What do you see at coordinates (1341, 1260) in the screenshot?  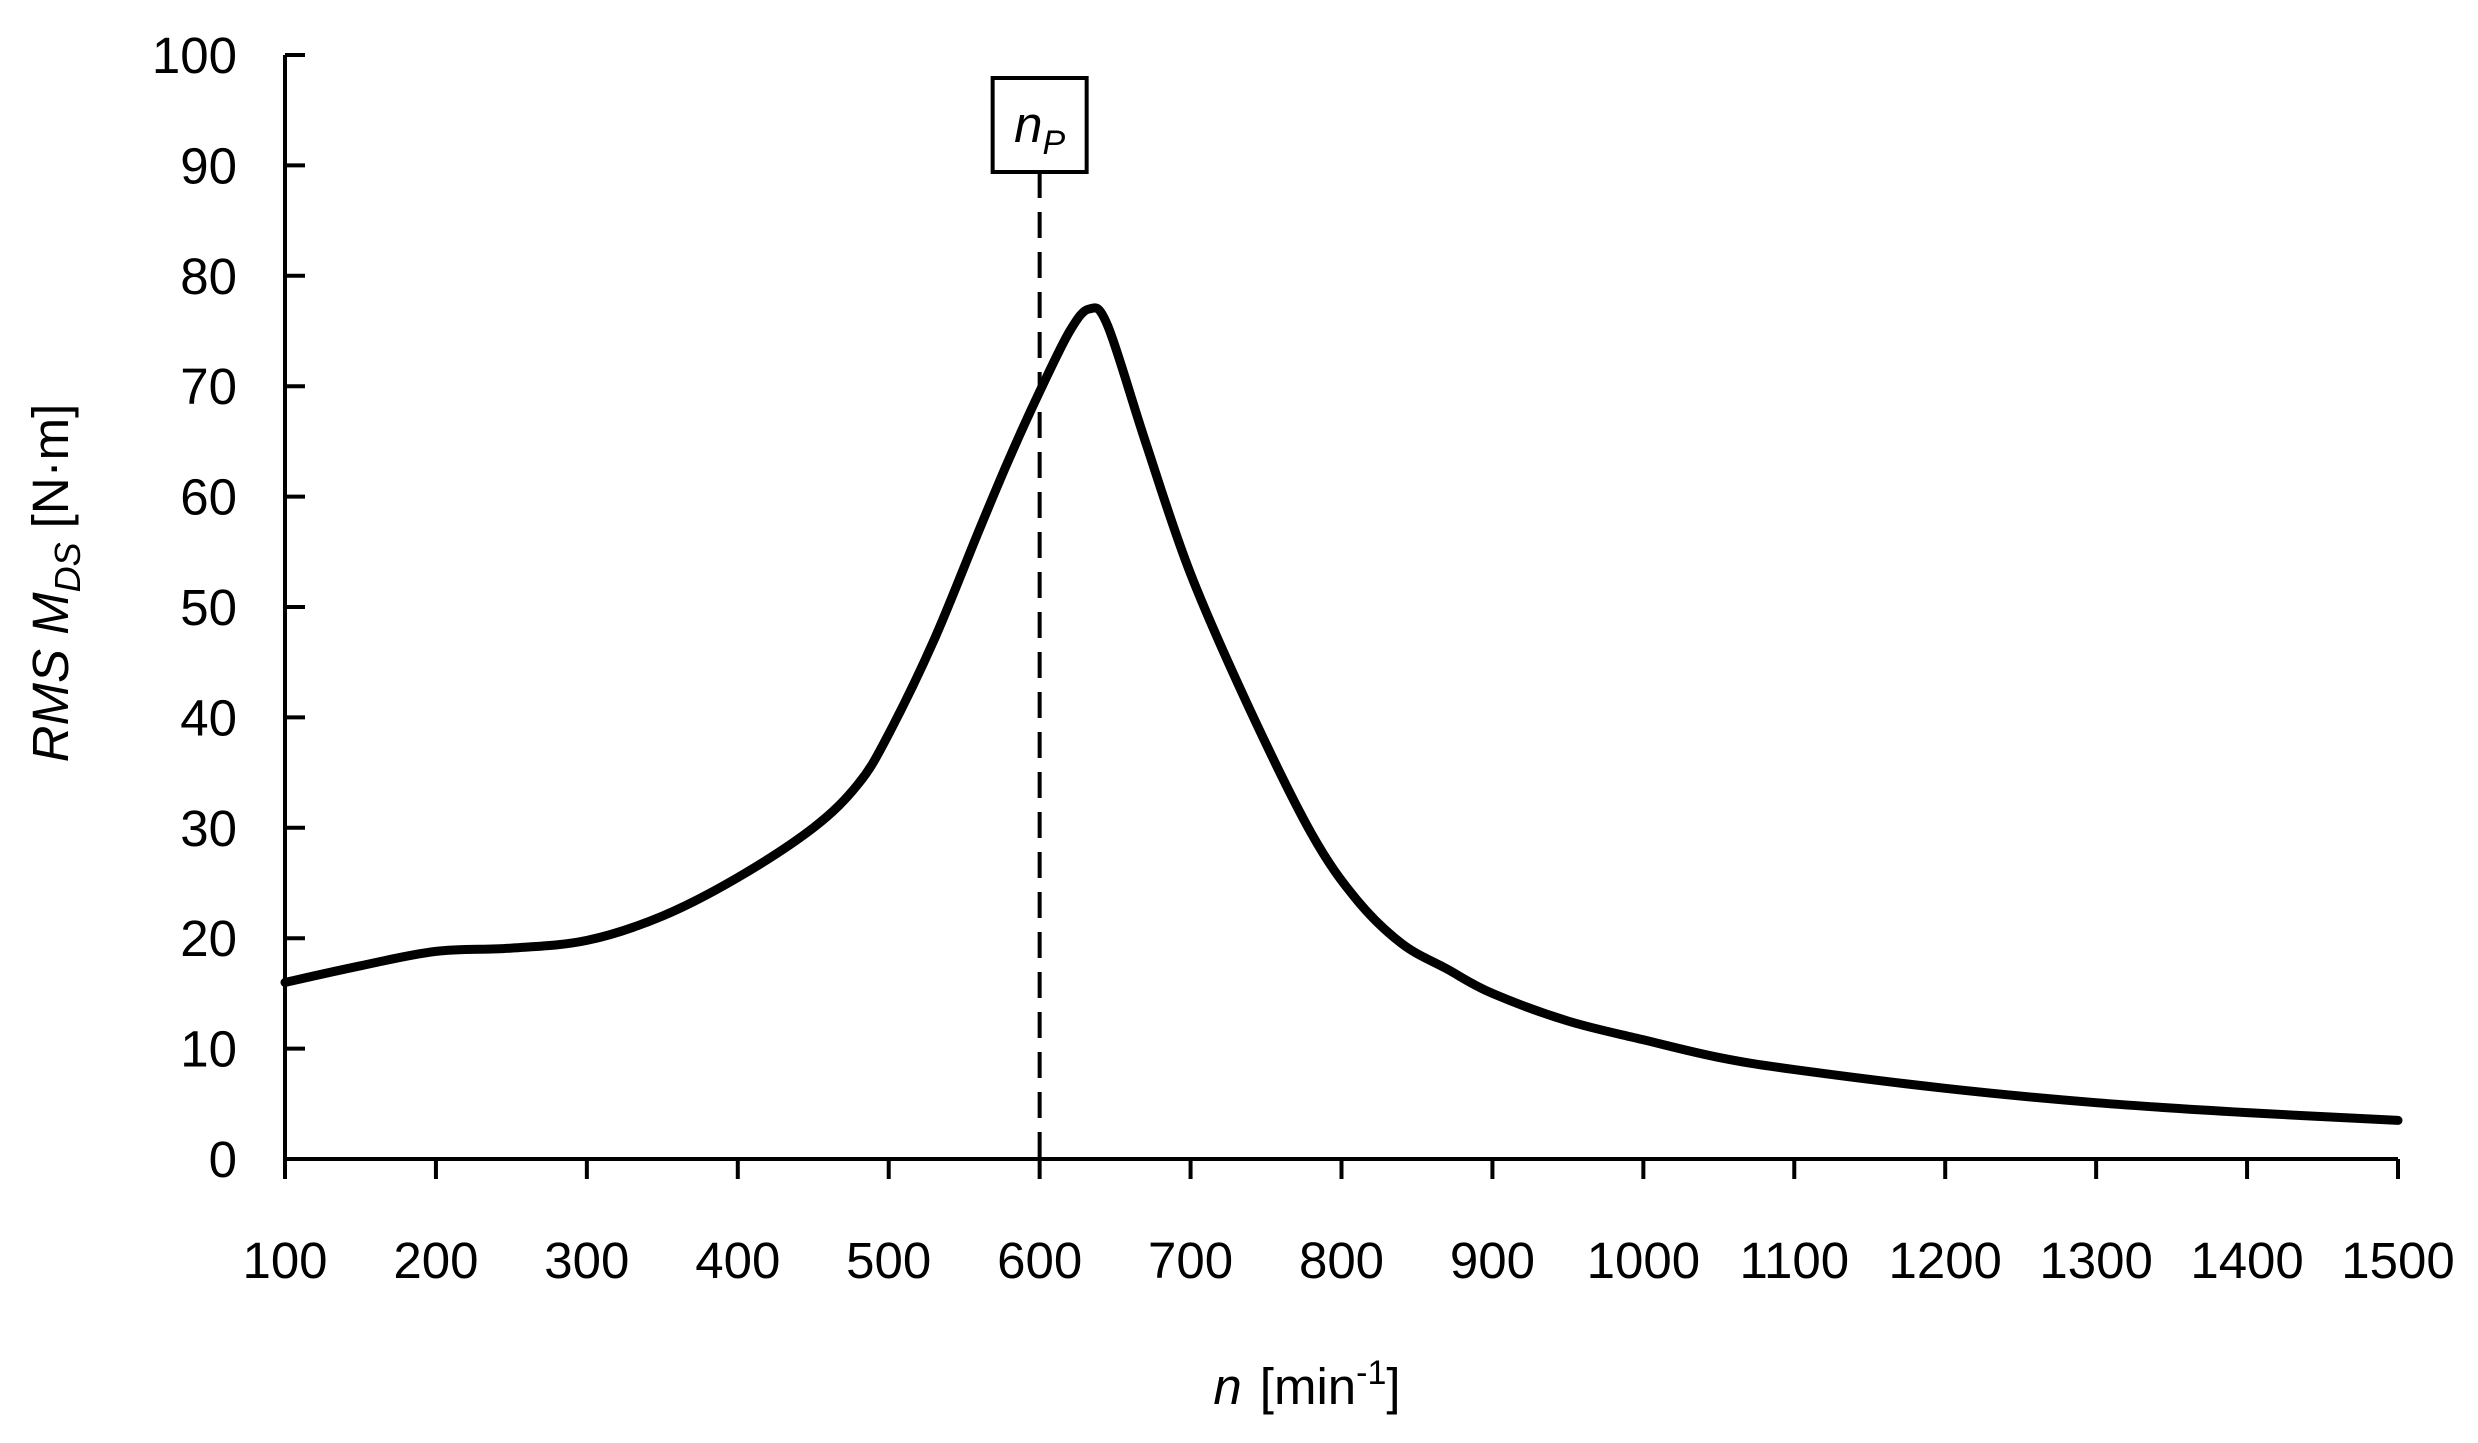 I see `x-tick-label: 800` at bounding box center [1341, 1260].